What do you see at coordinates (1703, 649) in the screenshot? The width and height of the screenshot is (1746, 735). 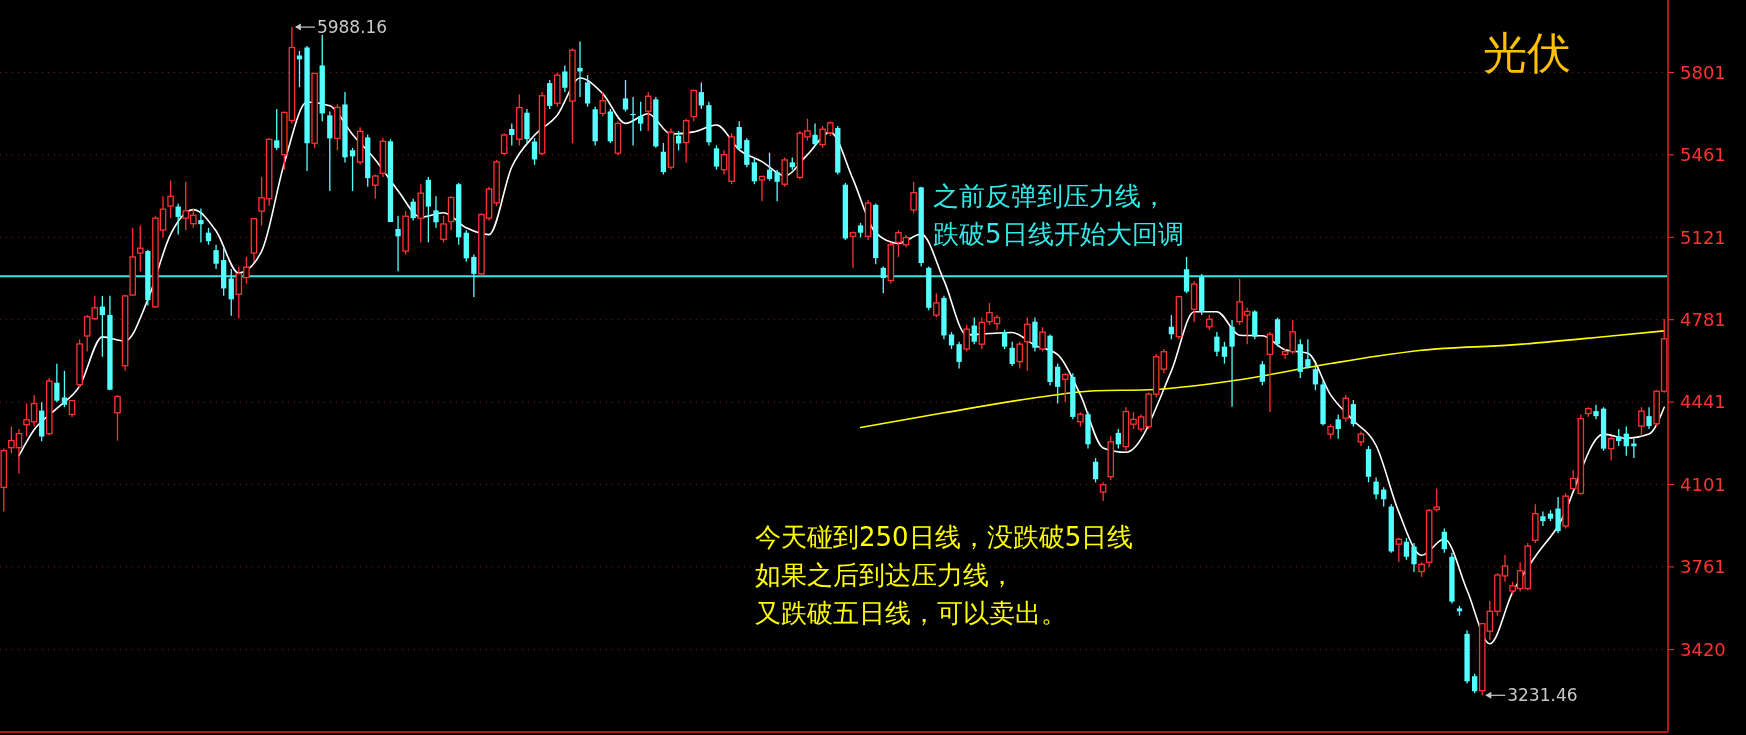 I see `y-tick-label: 3420` at bounding box center [1703, 649].